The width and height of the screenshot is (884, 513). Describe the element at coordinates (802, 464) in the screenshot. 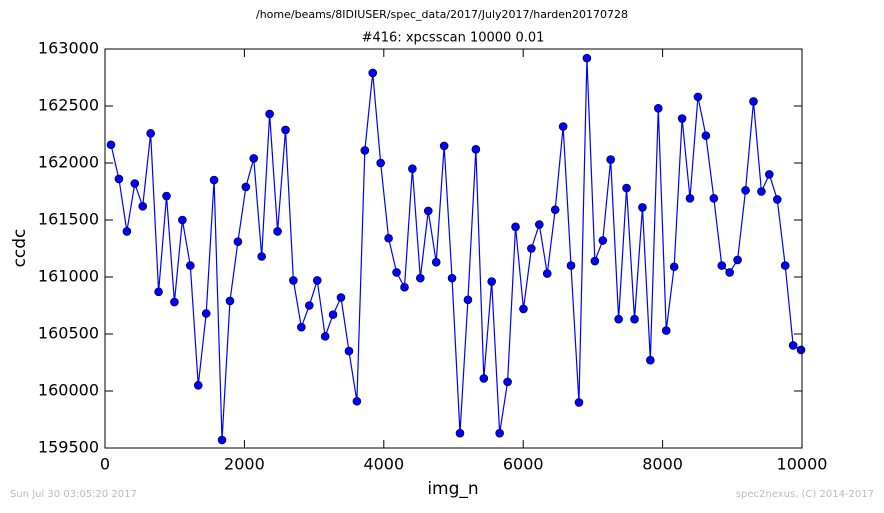

I see `x-tick-label: 10000` at that location.